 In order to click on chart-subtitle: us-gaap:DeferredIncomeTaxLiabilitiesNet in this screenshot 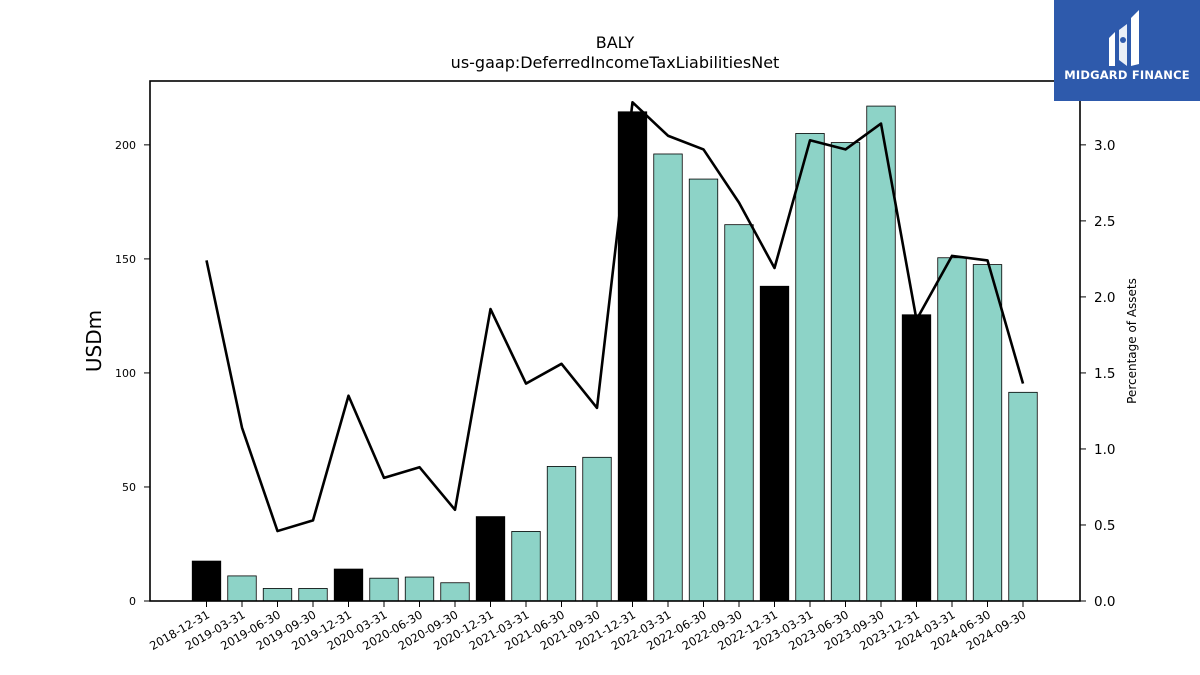, I will do `click(615, 62)`.